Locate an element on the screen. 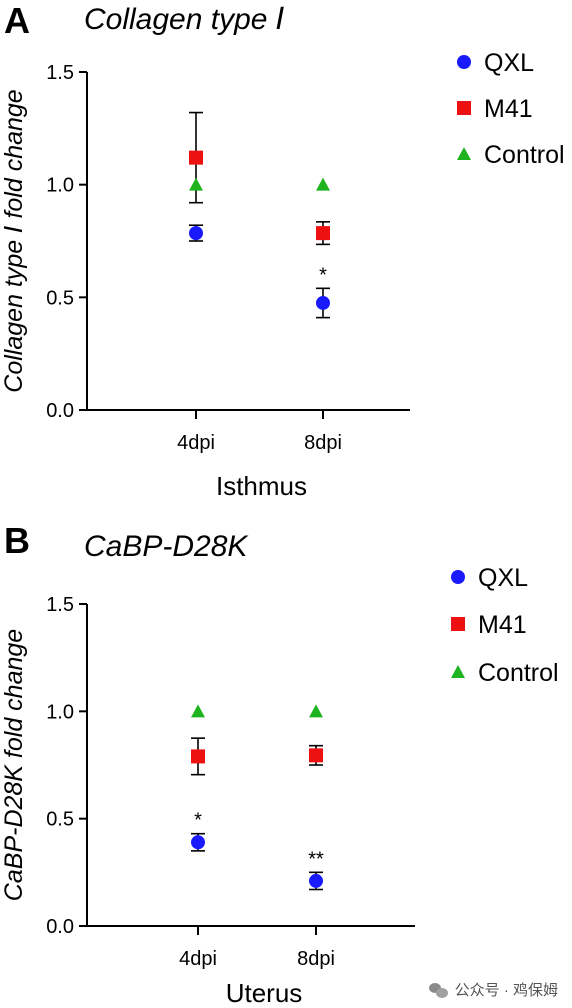 The width and height of the screenshot is (572, 1008). significance-label: ** is located at coordinates (316, 859).